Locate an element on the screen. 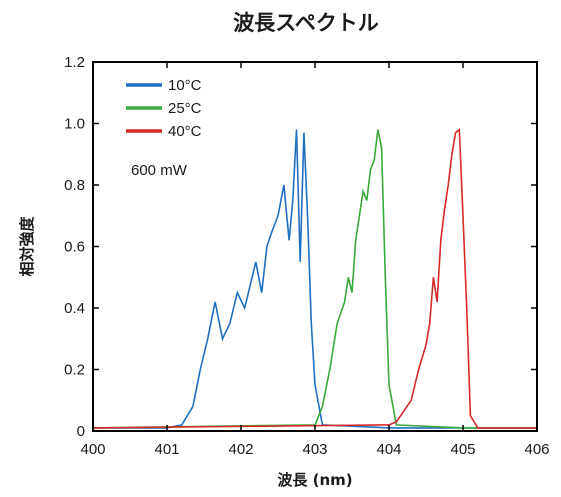 The image size is (561, 497). y-tick-label: 1.0 is located at coordinates (74, 124).